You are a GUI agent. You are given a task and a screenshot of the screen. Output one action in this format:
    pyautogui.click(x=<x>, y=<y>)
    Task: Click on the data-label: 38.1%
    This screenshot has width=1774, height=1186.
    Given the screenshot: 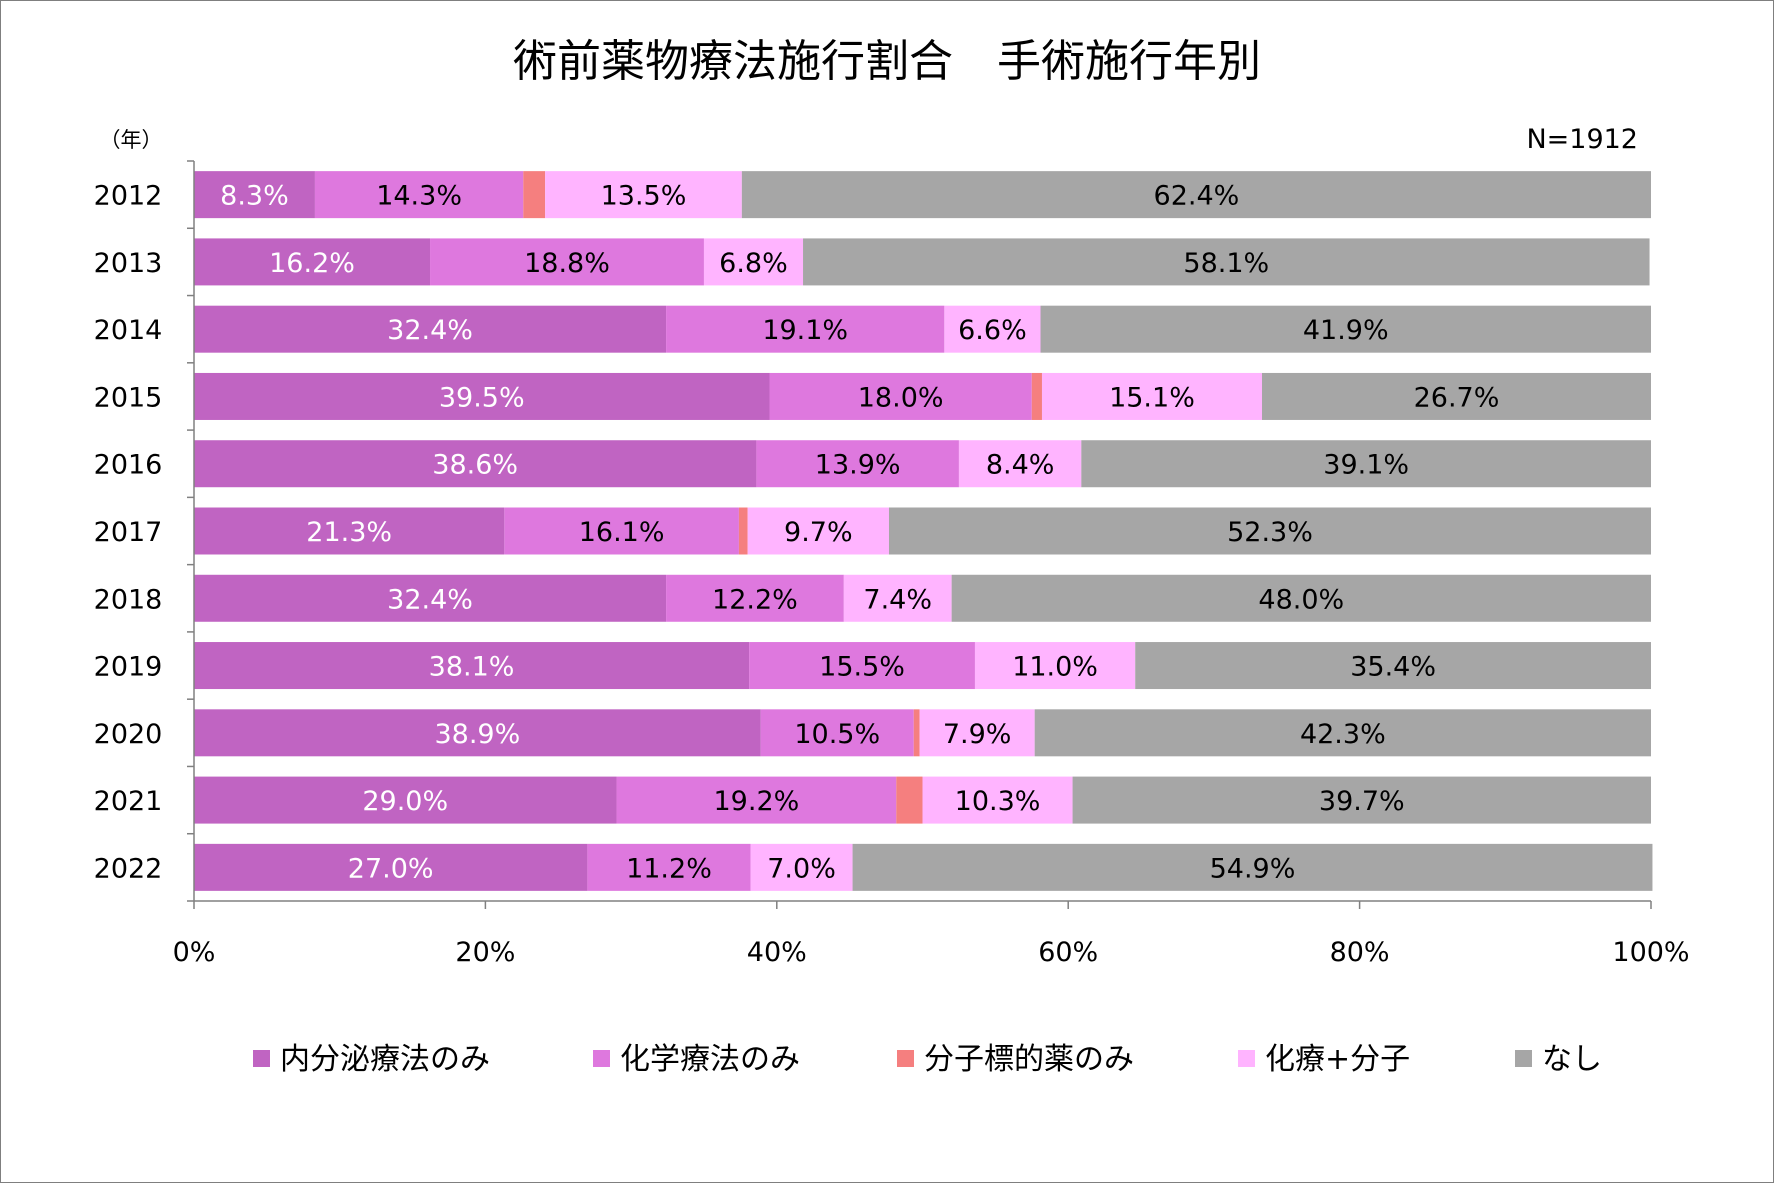 What is the action you would take?
    pyautogui.click(x=472, y=667)
    